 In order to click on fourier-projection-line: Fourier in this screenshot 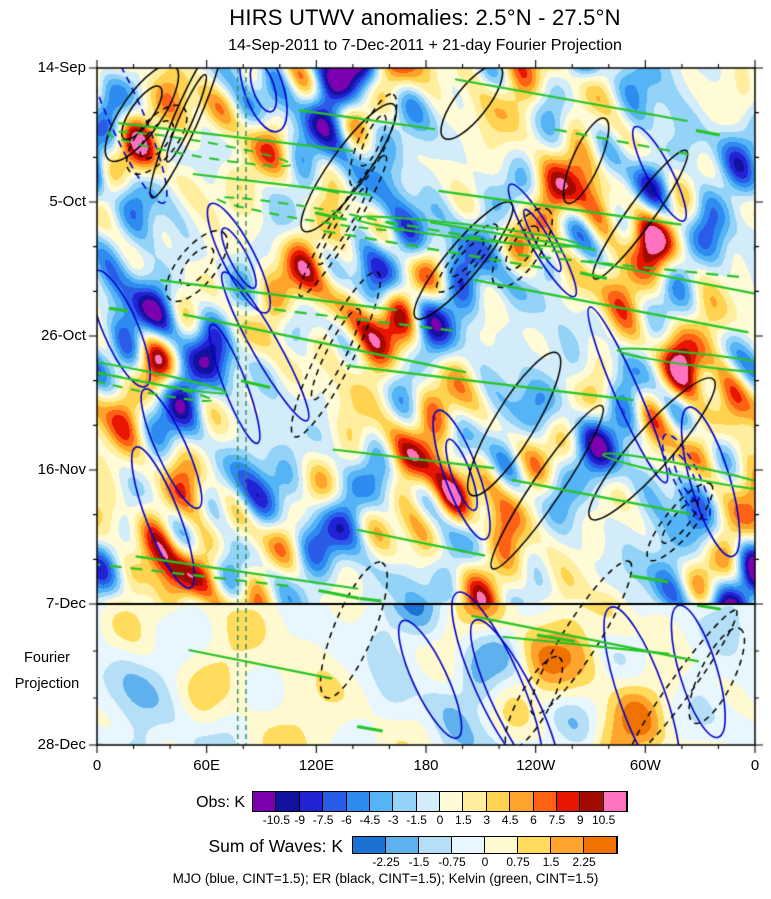, I will do `click(47, 658)`.